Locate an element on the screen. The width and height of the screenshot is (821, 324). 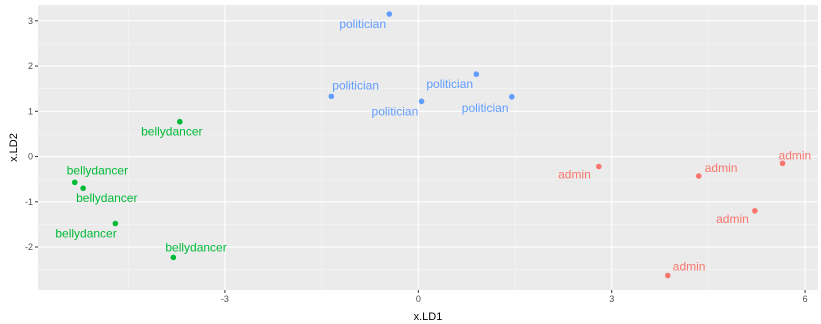
y-tick-label: 0 is located at coordinates (30, 157).